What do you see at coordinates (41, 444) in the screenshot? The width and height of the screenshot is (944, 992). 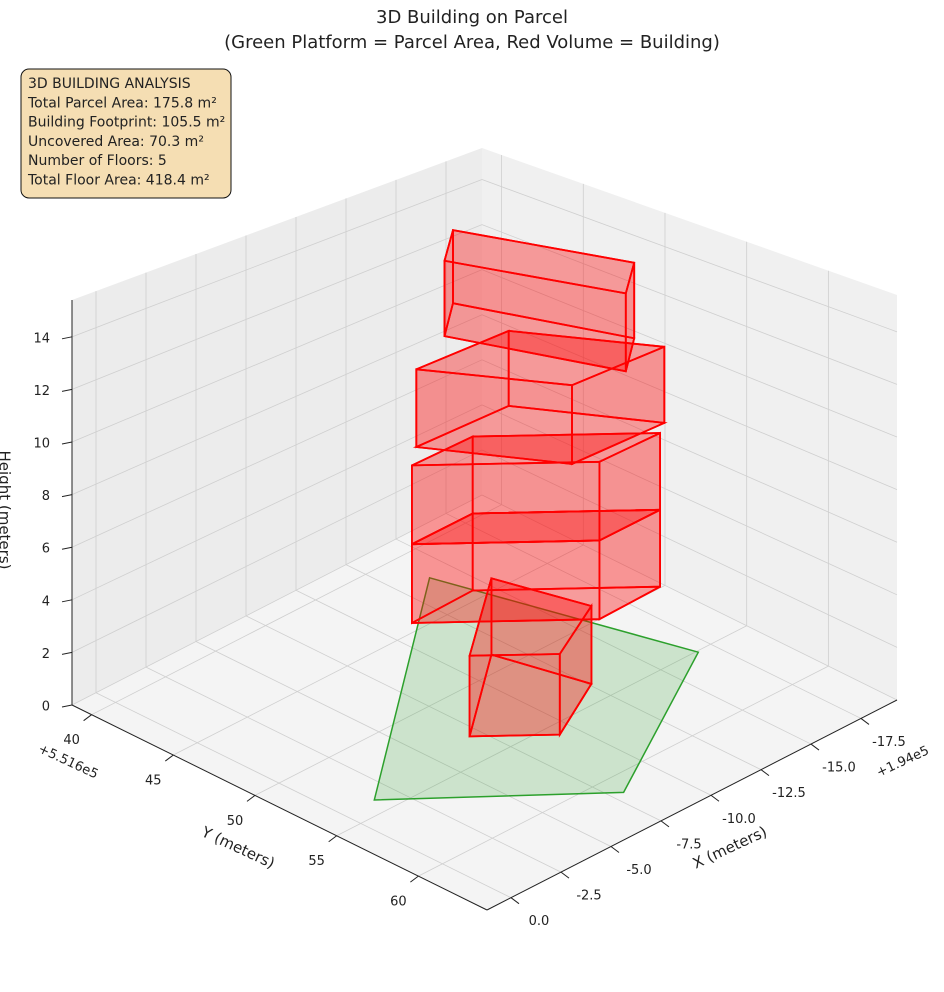 I see `z-tick-label: 10` at bounding box center [41, 444].